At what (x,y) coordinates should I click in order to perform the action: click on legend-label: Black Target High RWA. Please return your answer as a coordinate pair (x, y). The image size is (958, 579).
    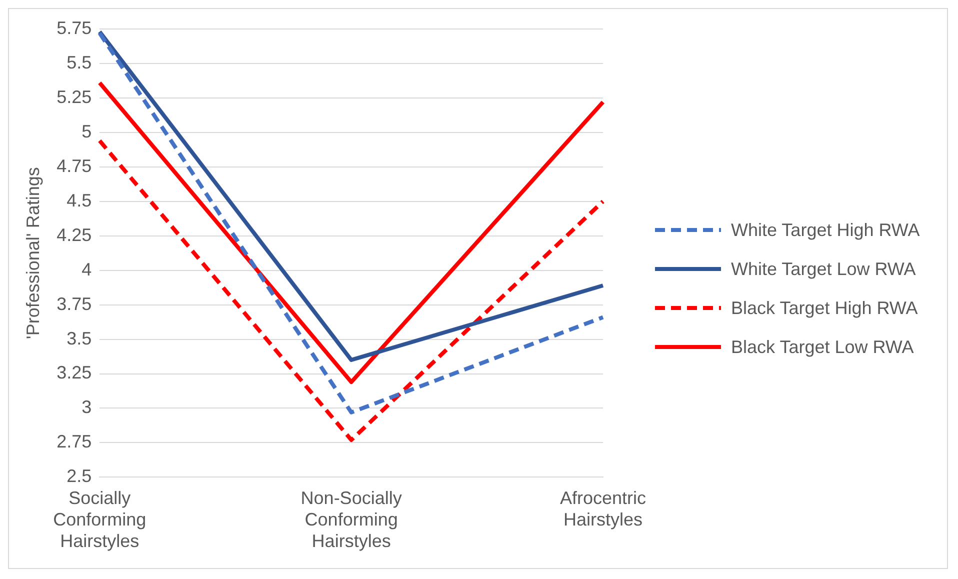
    Looking at the image, I should click on (824, 308).